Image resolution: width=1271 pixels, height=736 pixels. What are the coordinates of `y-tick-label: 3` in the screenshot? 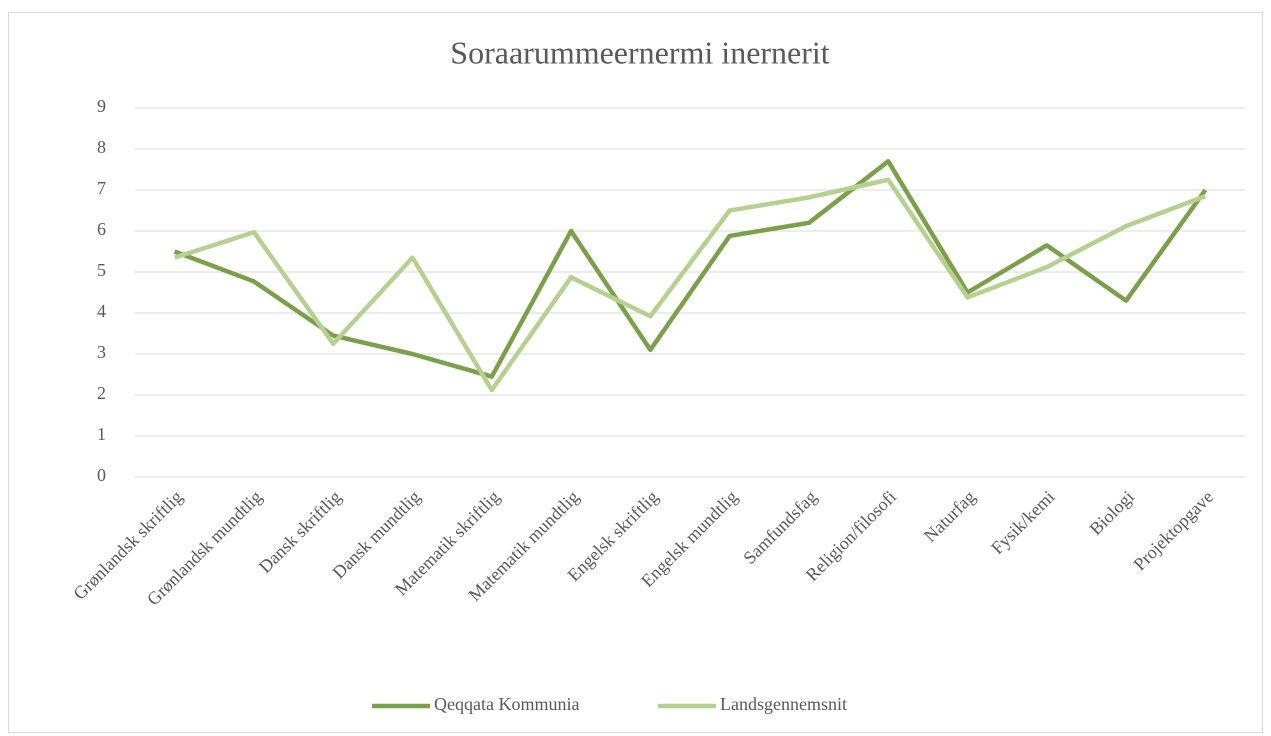 It's located at (101, 352).